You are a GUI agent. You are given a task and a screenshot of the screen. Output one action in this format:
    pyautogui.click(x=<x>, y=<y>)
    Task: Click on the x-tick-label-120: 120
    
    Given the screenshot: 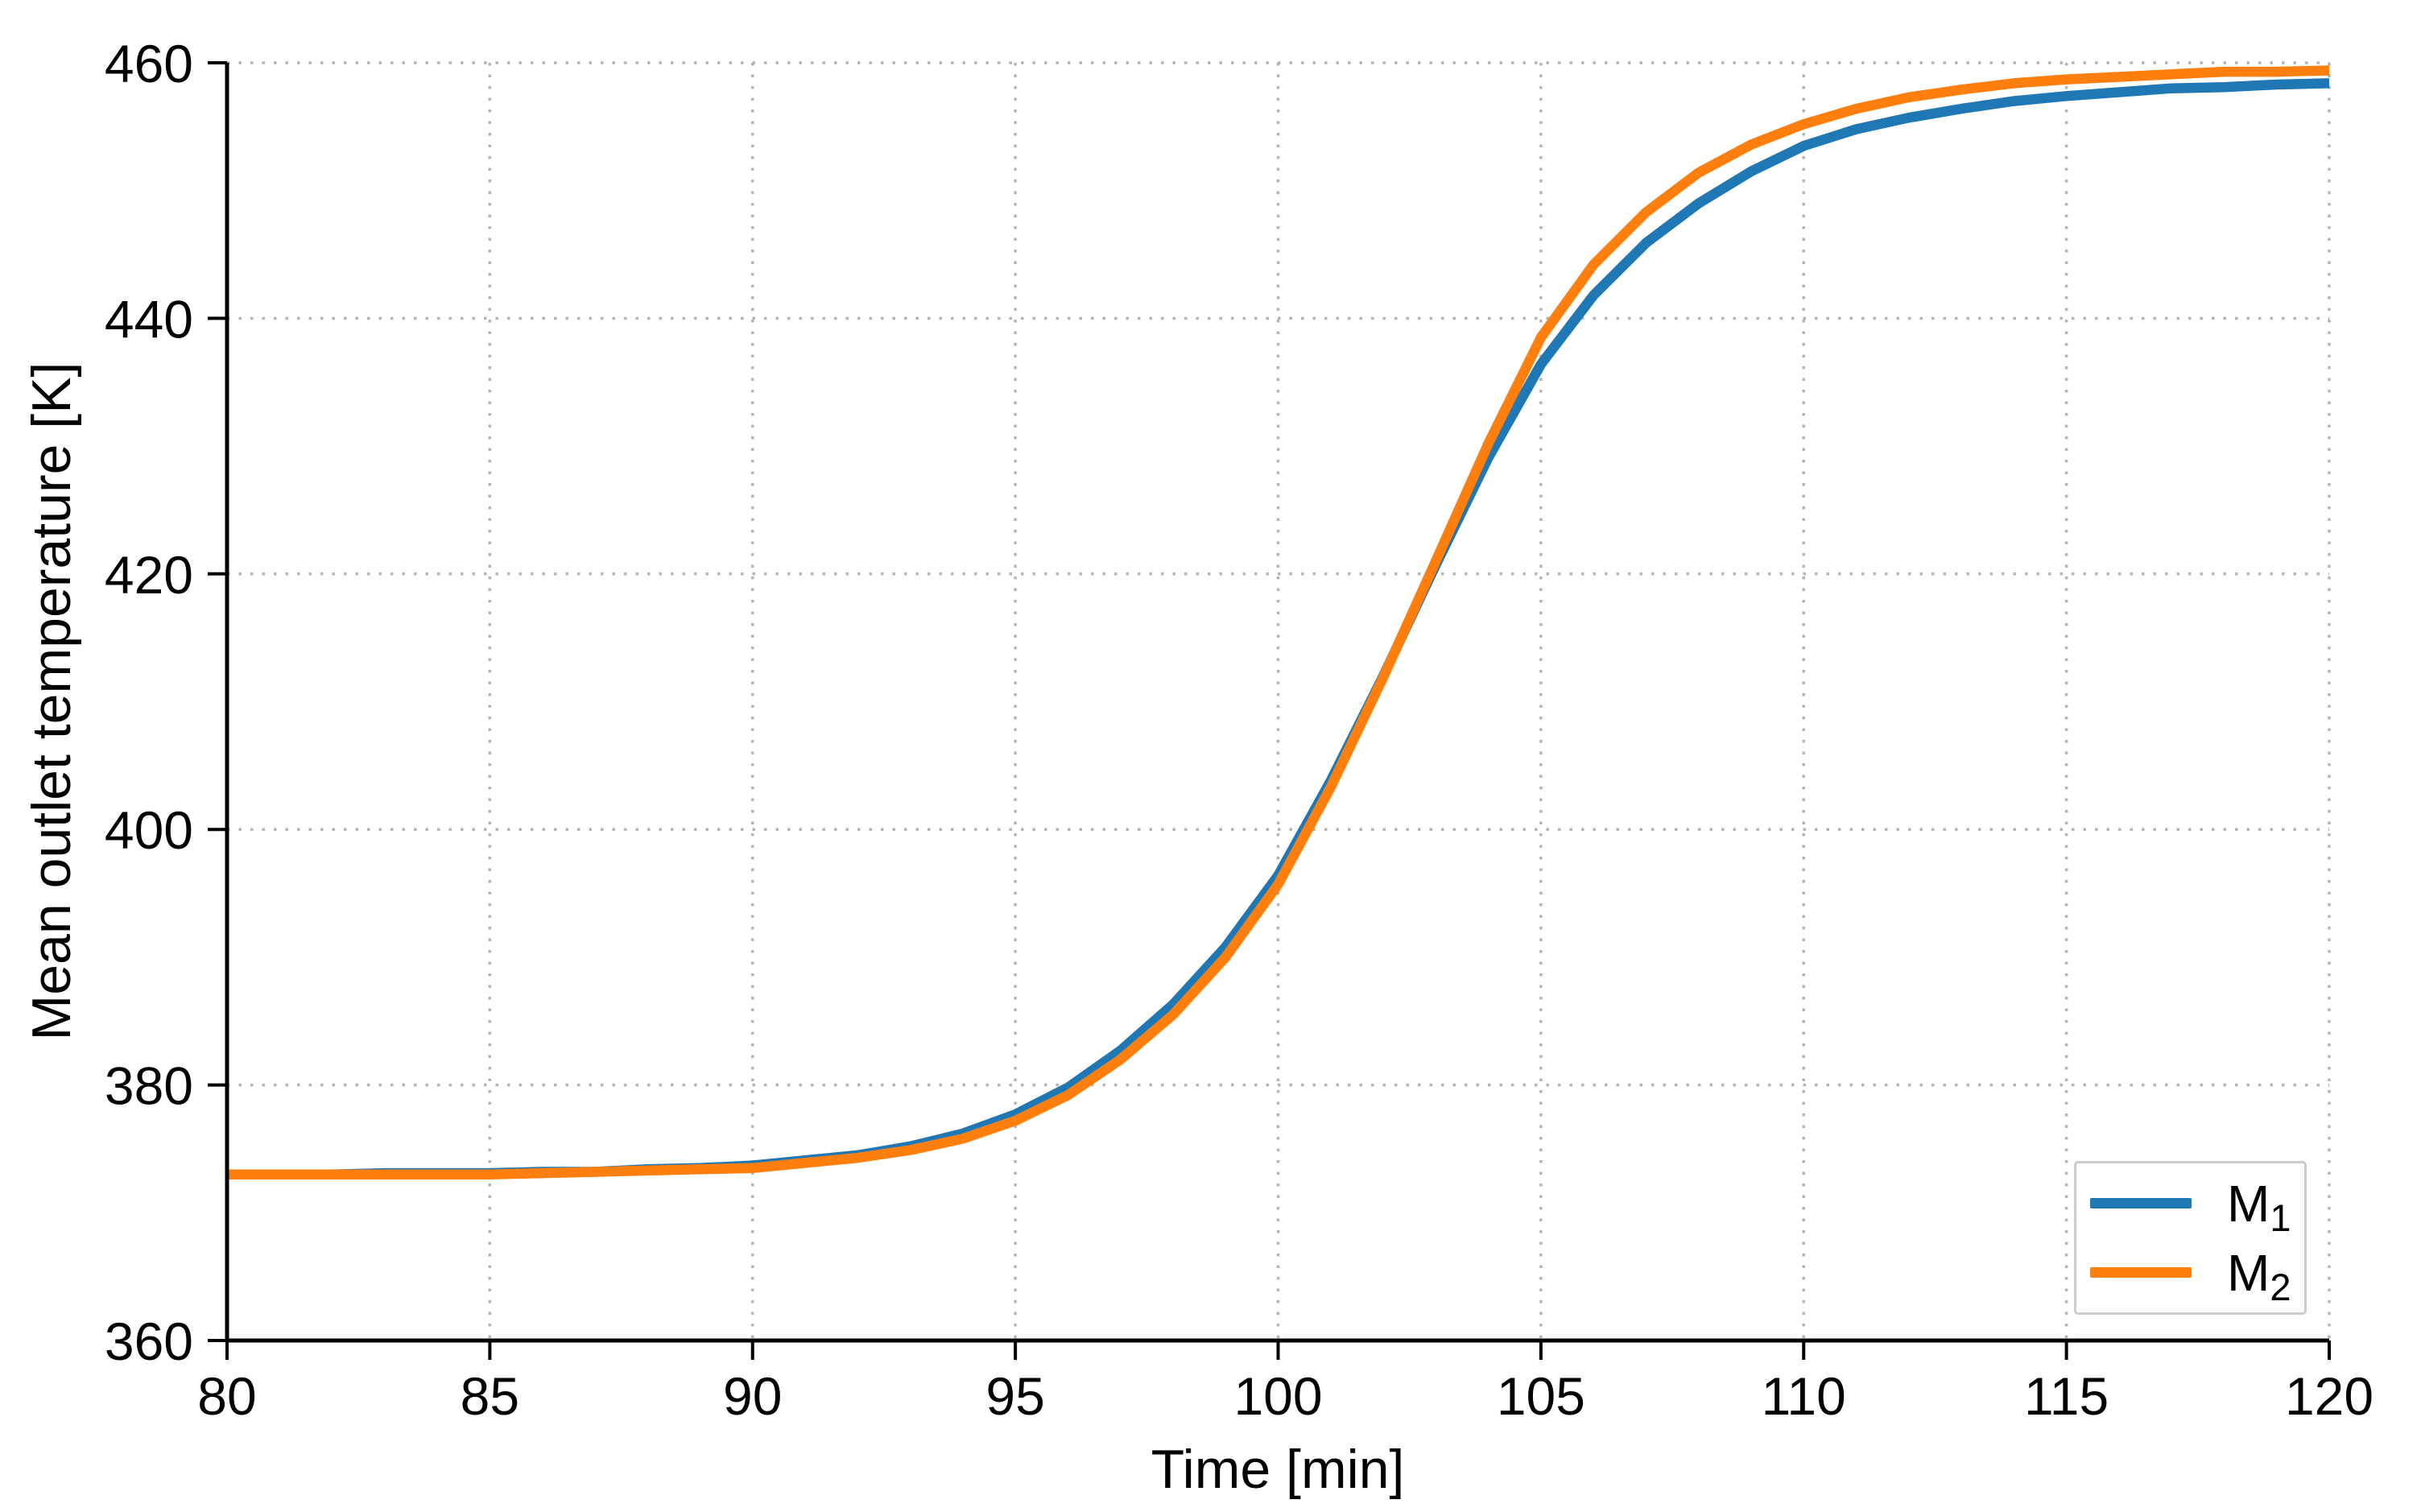 What is the action you would take?
    pyautogui.click(x=2329, y=1396)
    